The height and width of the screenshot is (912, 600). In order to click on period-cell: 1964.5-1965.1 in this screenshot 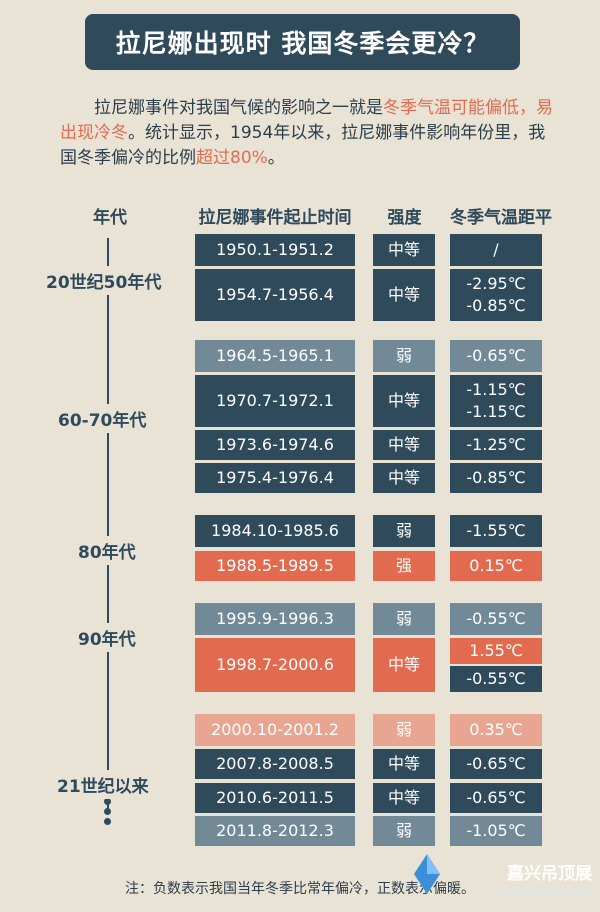, I will do `click(275, 356)`.